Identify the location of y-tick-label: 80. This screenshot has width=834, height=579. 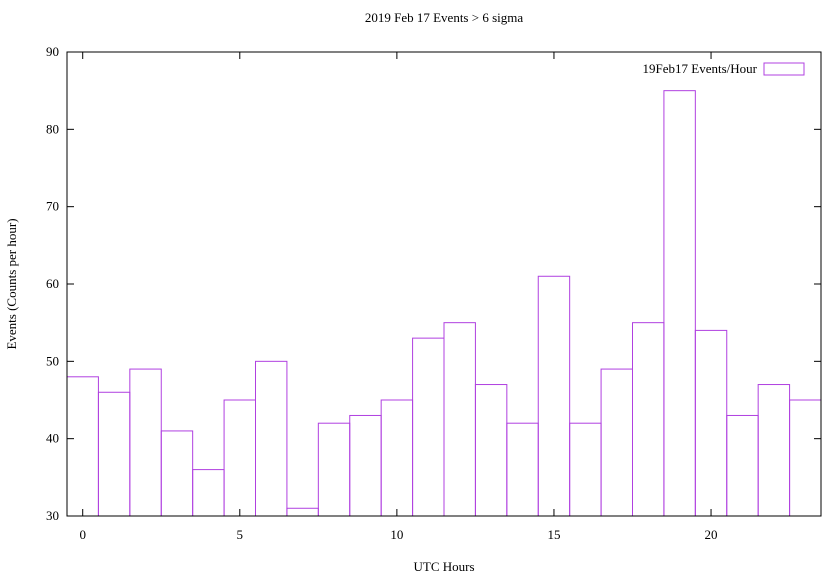
(52, 128).